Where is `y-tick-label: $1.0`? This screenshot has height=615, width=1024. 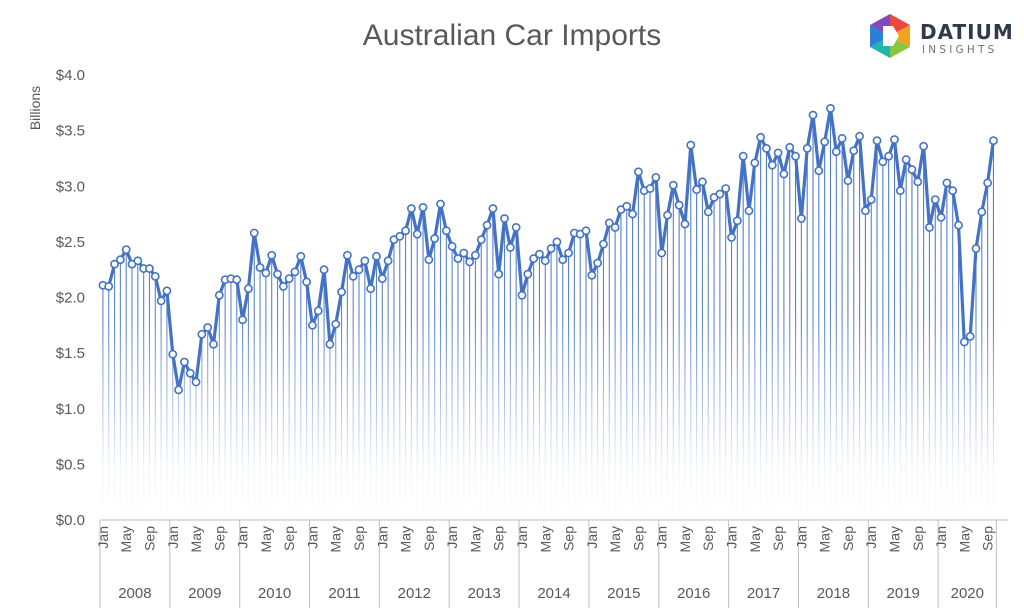
y-tick-label: $1.0 is located at coordinates (70, 409).